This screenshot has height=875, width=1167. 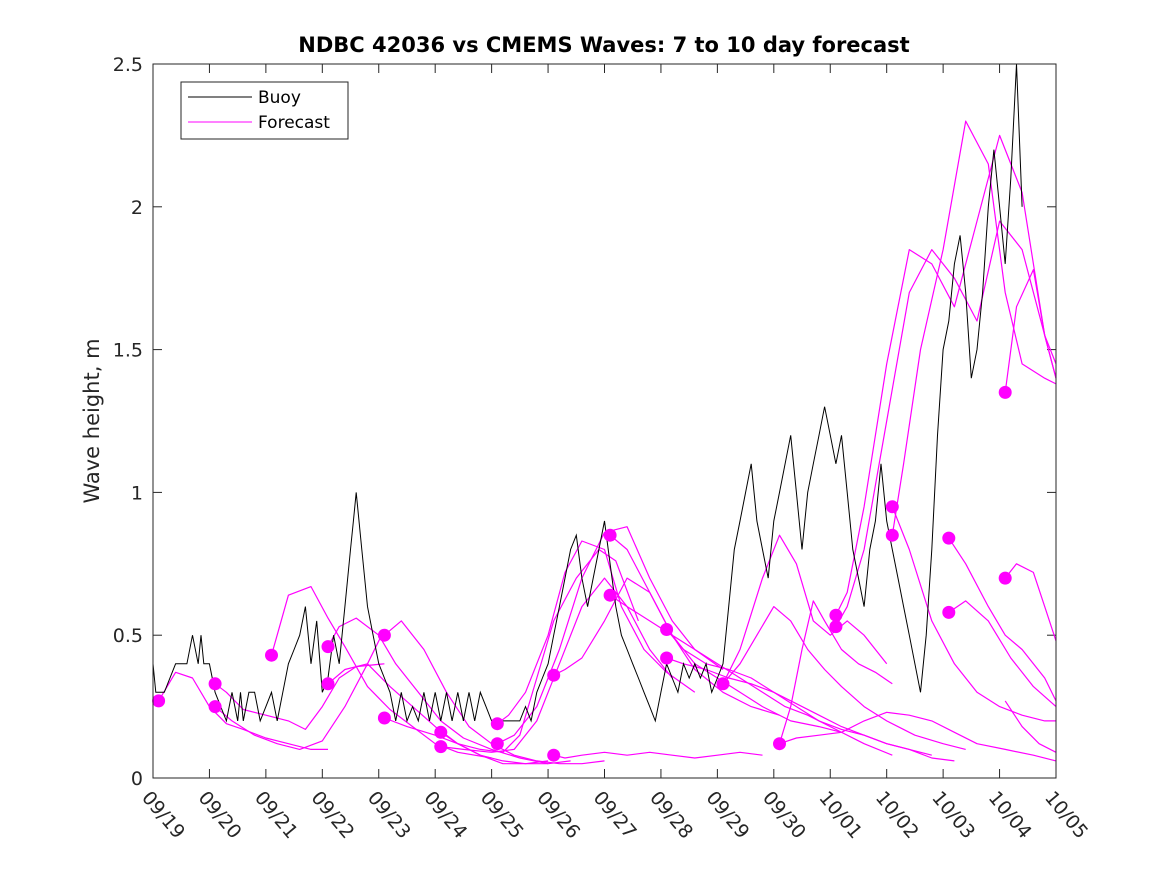 What do you see at coordinates (294, 123) in the screenshot?
I see `legend-forecast-label: Forecast` at bounding box center [294, 123].